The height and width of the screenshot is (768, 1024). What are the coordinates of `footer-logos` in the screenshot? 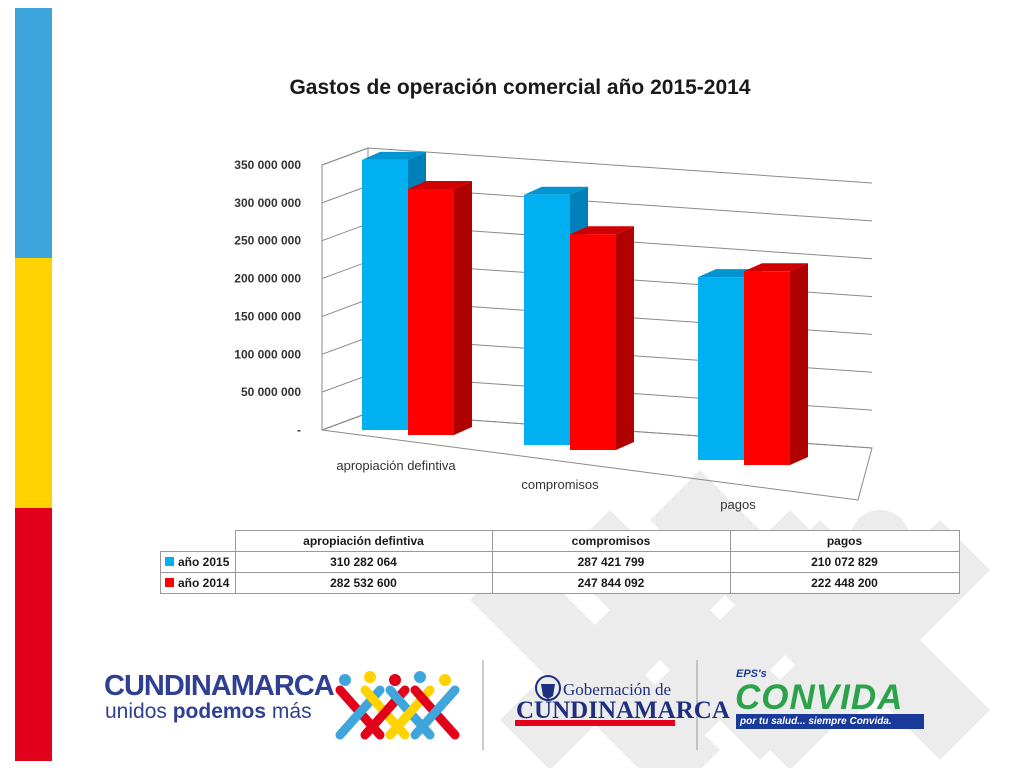 It's located at (516, 705).